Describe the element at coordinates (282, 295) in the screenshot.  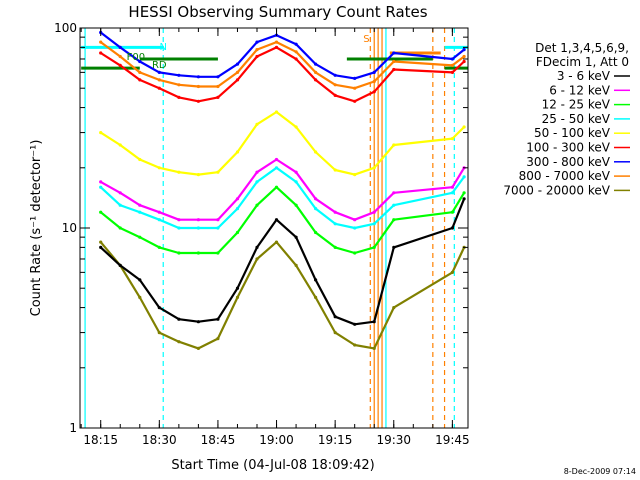
I see `series-7000-20000-kev` at that location.